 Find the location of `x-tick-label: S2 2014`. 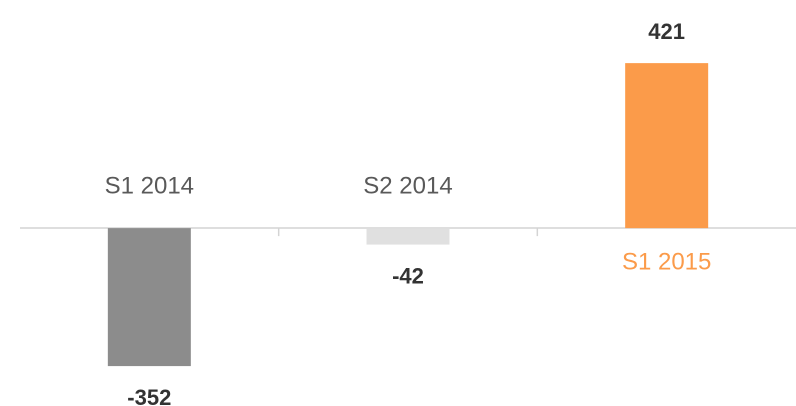

x-tick-label: S2 2014 is located at coordinates (407, 185).